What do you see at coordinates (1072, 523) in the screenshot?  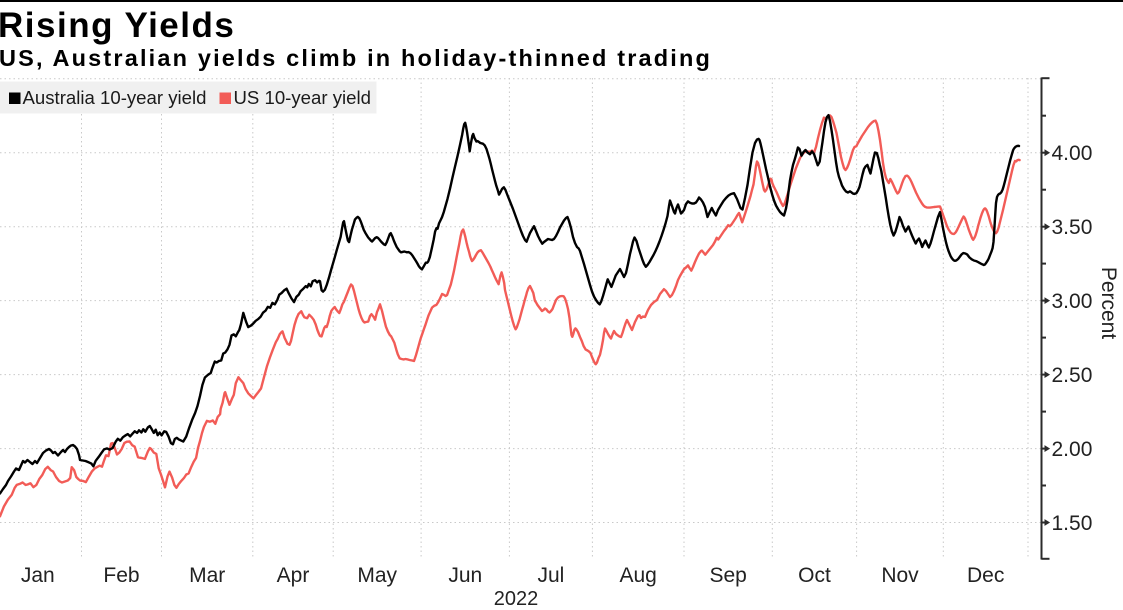 I see `svg-text: 1.50` at bounding box center [1072, 523].